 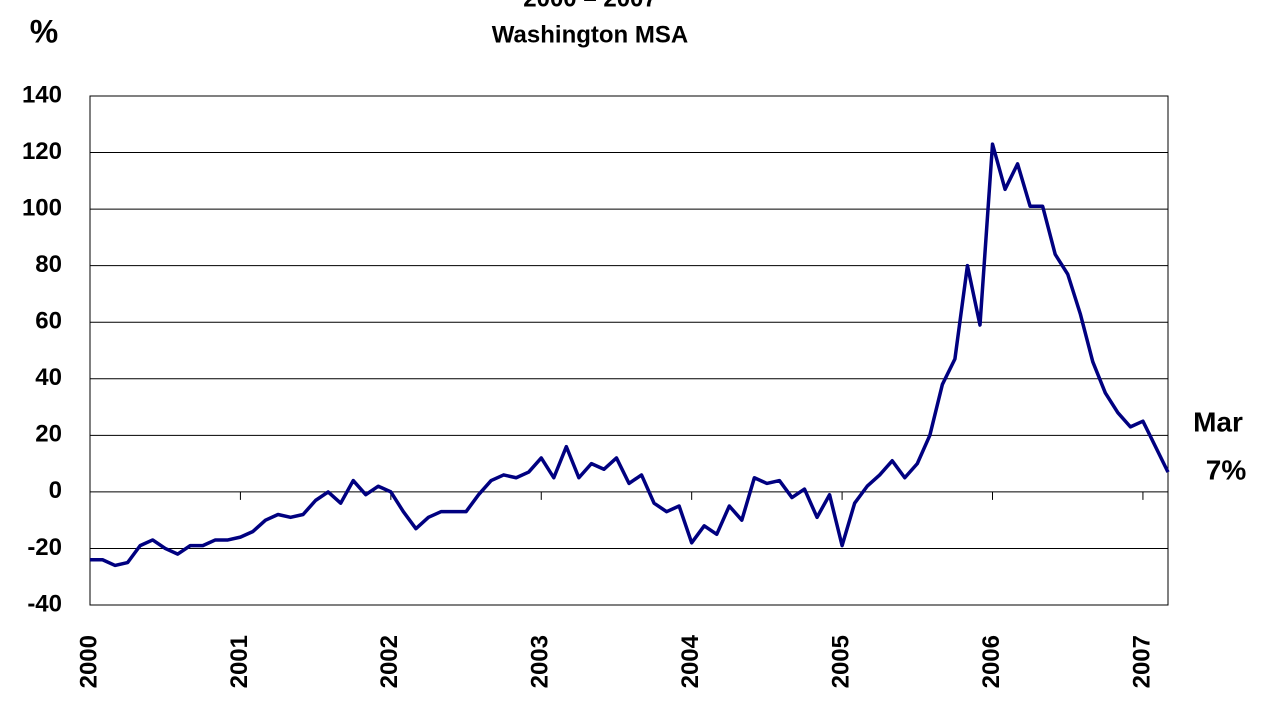 I want to click on chart-title: 2000 – 2007, so click(x=589, y=6).